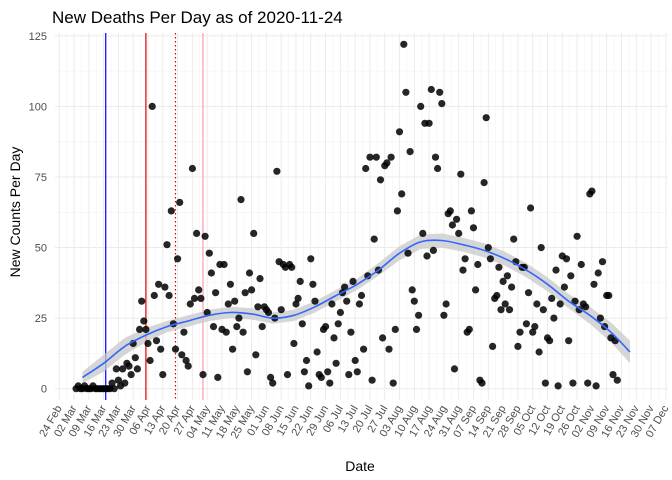 The image size is (672, 480). I want to click on y-tick-label: 0, so click(44, 390).